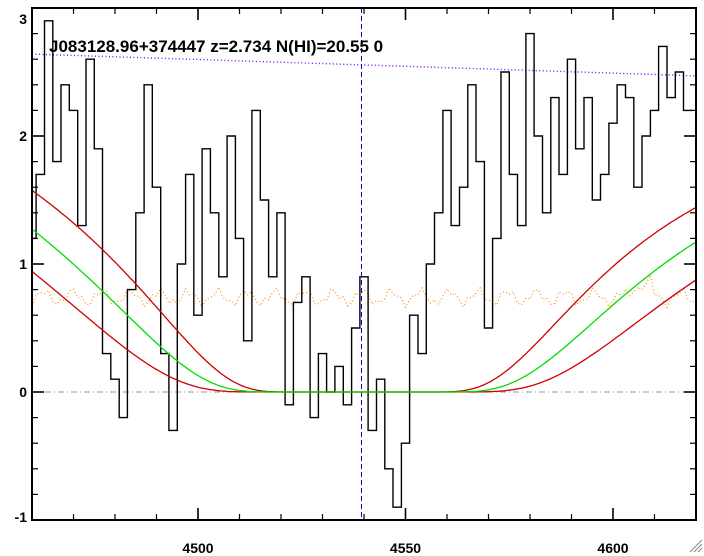  Describe the element at coordinates (696, 546) in the screenshot. I see `resize-grip` at that location.